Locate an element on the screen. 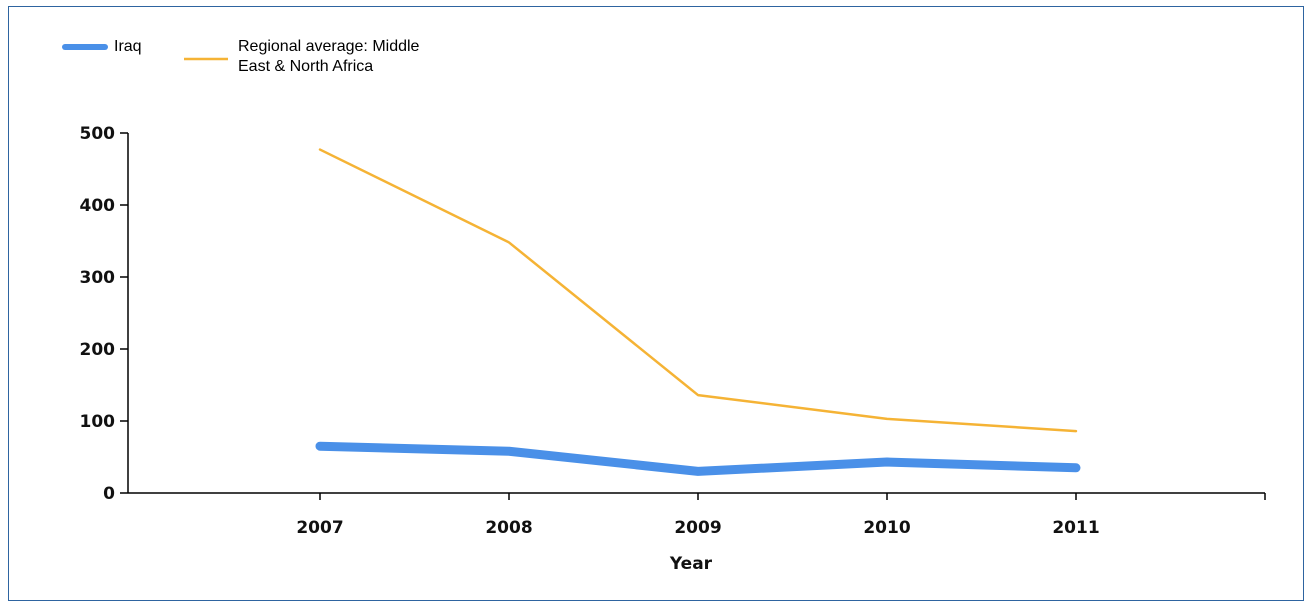 The image size is (1304, 602). x-tick-label-2008: 2008 is located at coordinates (508, 528).